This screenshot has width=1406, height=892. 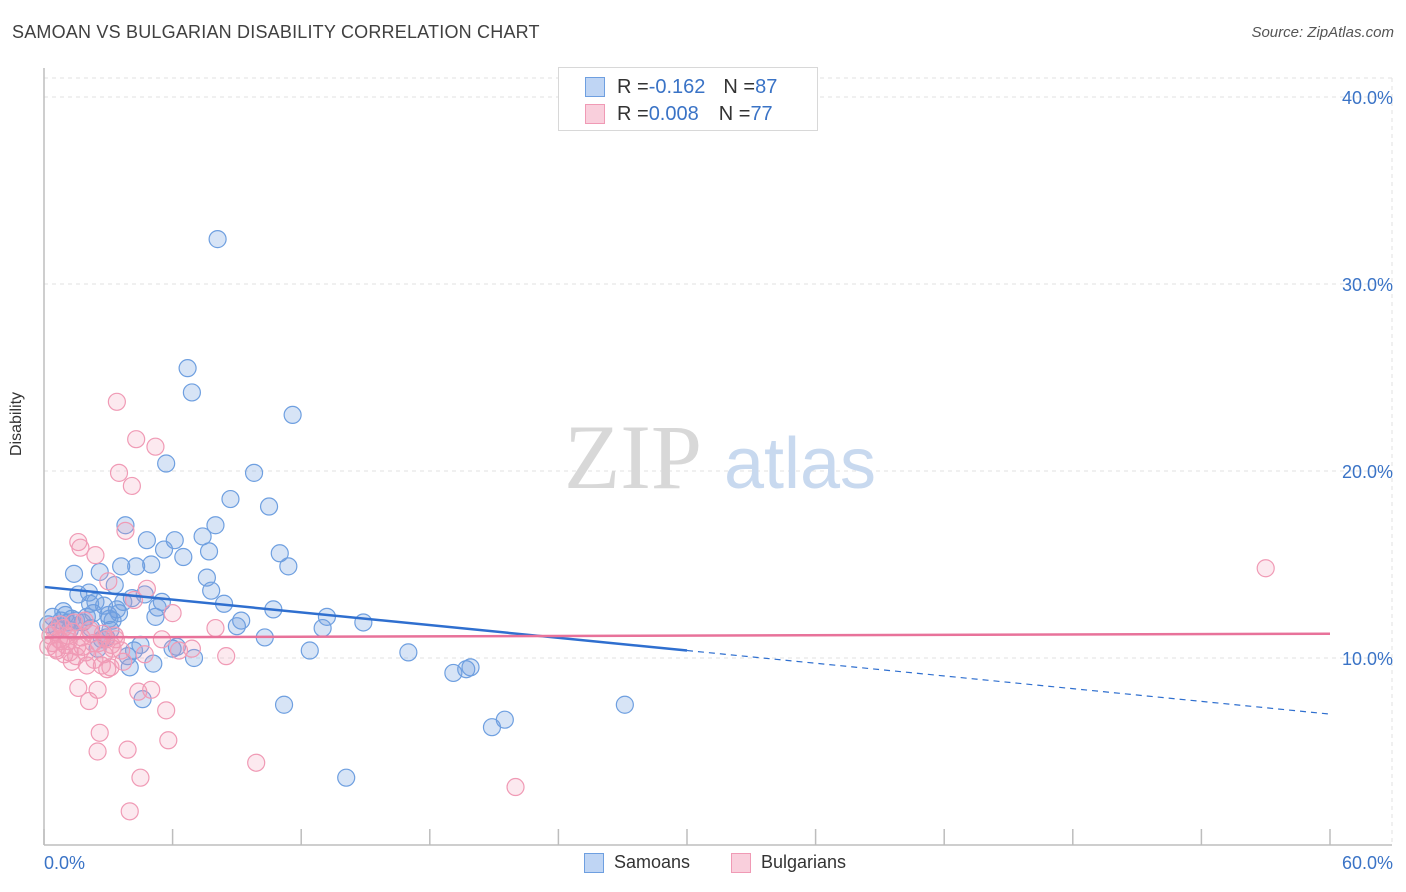 I want to click on samoan-trendline, so click(x=365, y=618).